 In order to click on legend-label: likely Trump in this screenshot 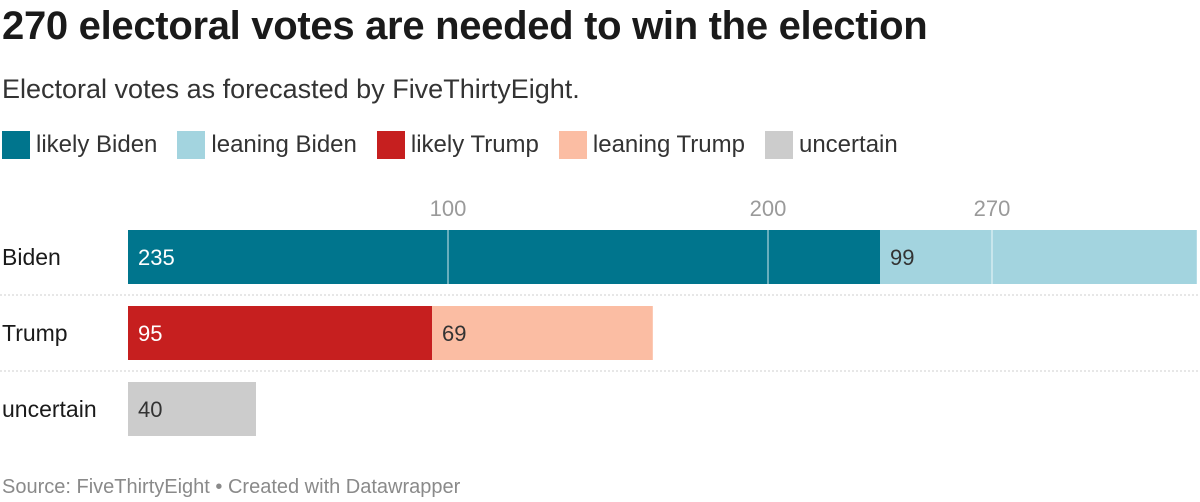, I will do `click(474, 144)`.